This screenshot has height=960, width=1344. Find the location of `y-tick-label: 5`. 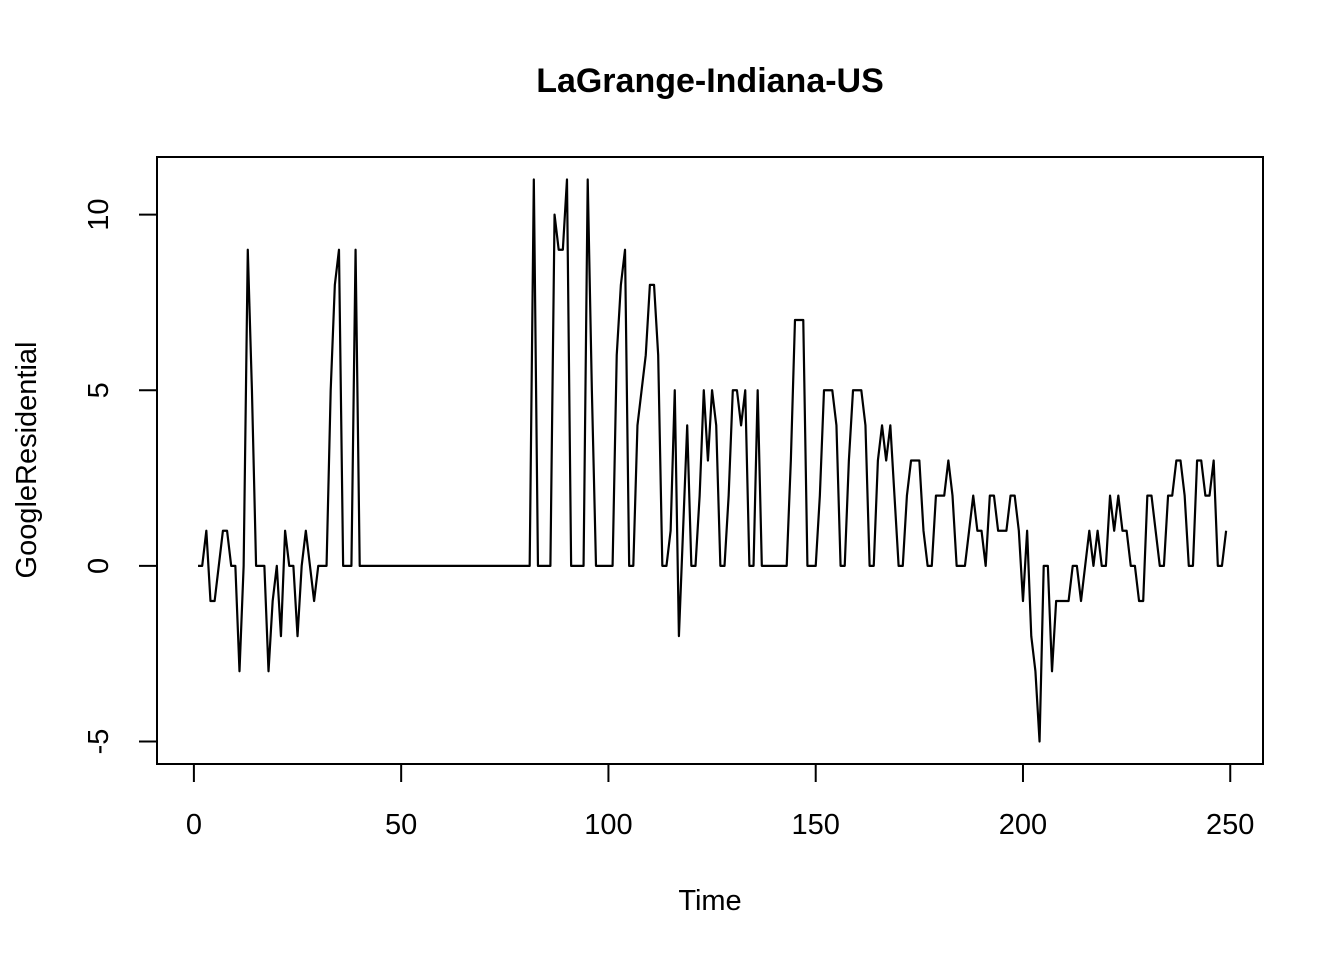

y-tick-label: 5 is located at coordinates (99, 390).